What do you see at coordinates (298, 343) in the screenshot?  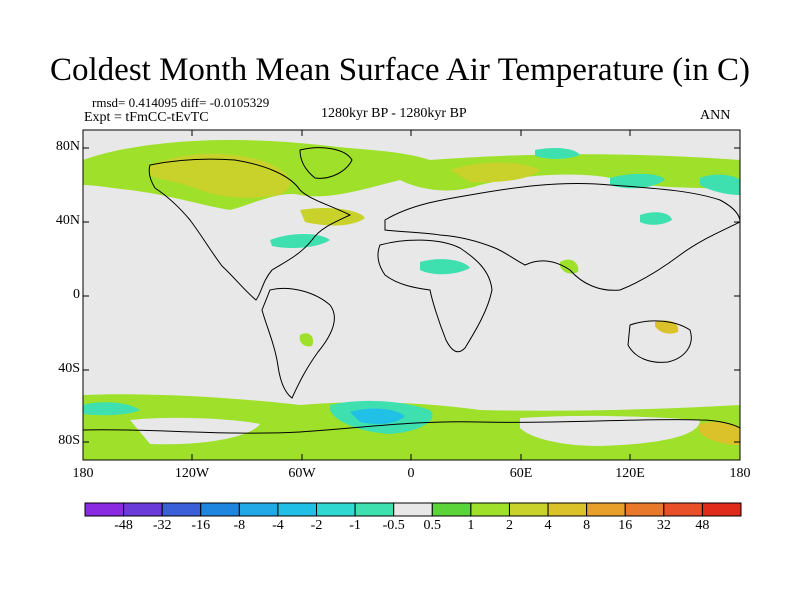 I see `south-america-coast` at bounding box center [298, 343].